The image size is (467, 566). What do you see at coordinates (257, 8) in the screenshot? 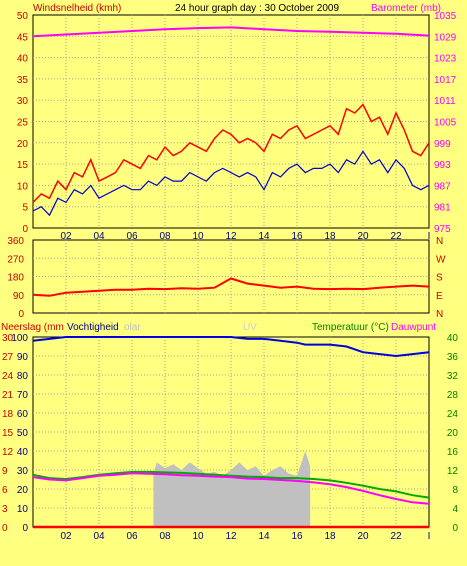
I see `chart-title: 24 hour graph day : 30 October 2009` at bounding box center [257, 8].